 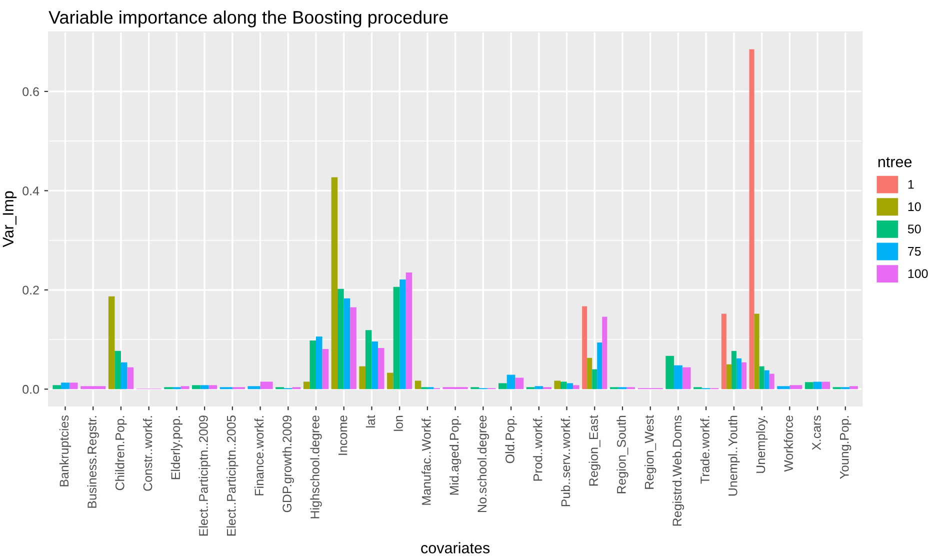 What do you see at coordinates (705, 450) in the screenshot?
I see `x-tick-label: Trade.workf.` at bounding box center [705, 450].